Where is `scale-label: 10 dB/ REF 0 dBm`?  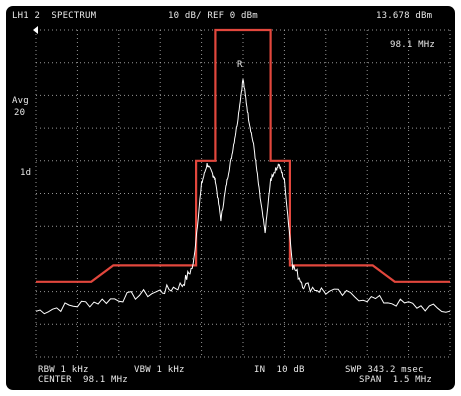
scale-label: 10 dB/ REF 0 dBm is located at coordinates (213, 16).